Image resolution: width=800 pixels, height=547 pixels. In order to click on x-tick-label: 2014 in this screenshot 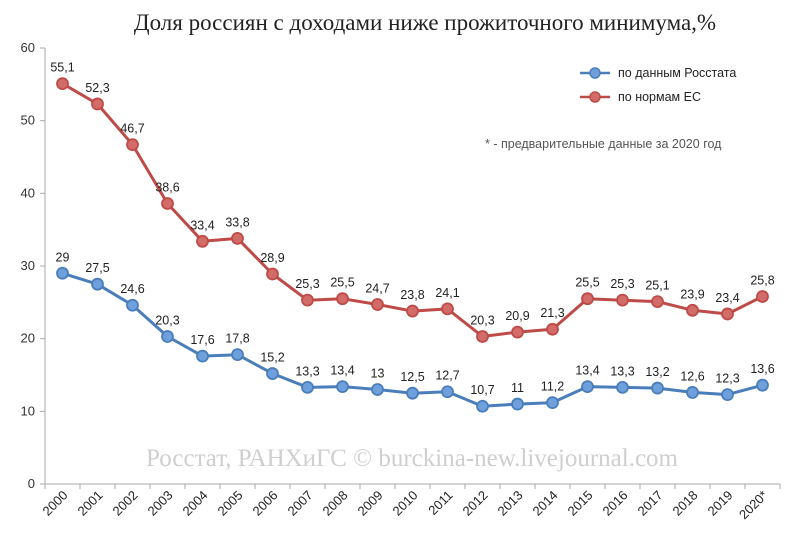, I will do `click(545, 503)`.